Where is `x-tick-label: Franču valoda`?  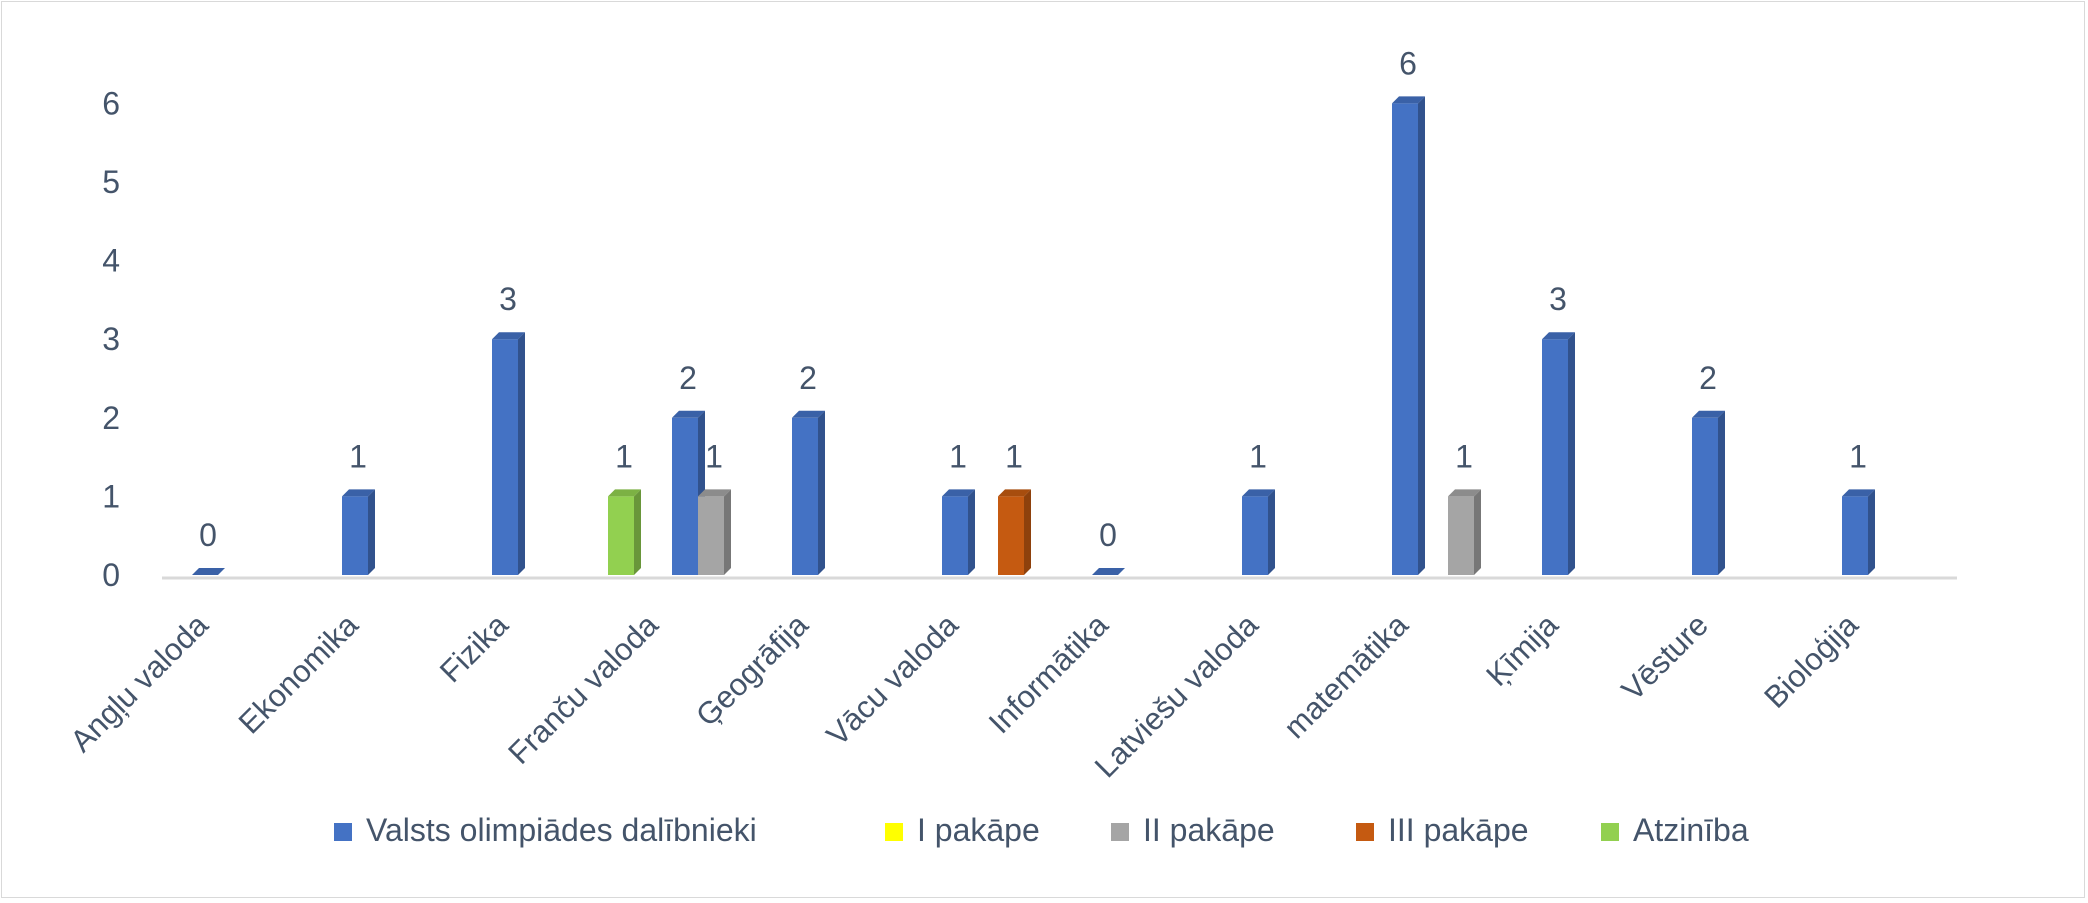
x-tick-label: Franču valoda is located at coordinates (583, 689).